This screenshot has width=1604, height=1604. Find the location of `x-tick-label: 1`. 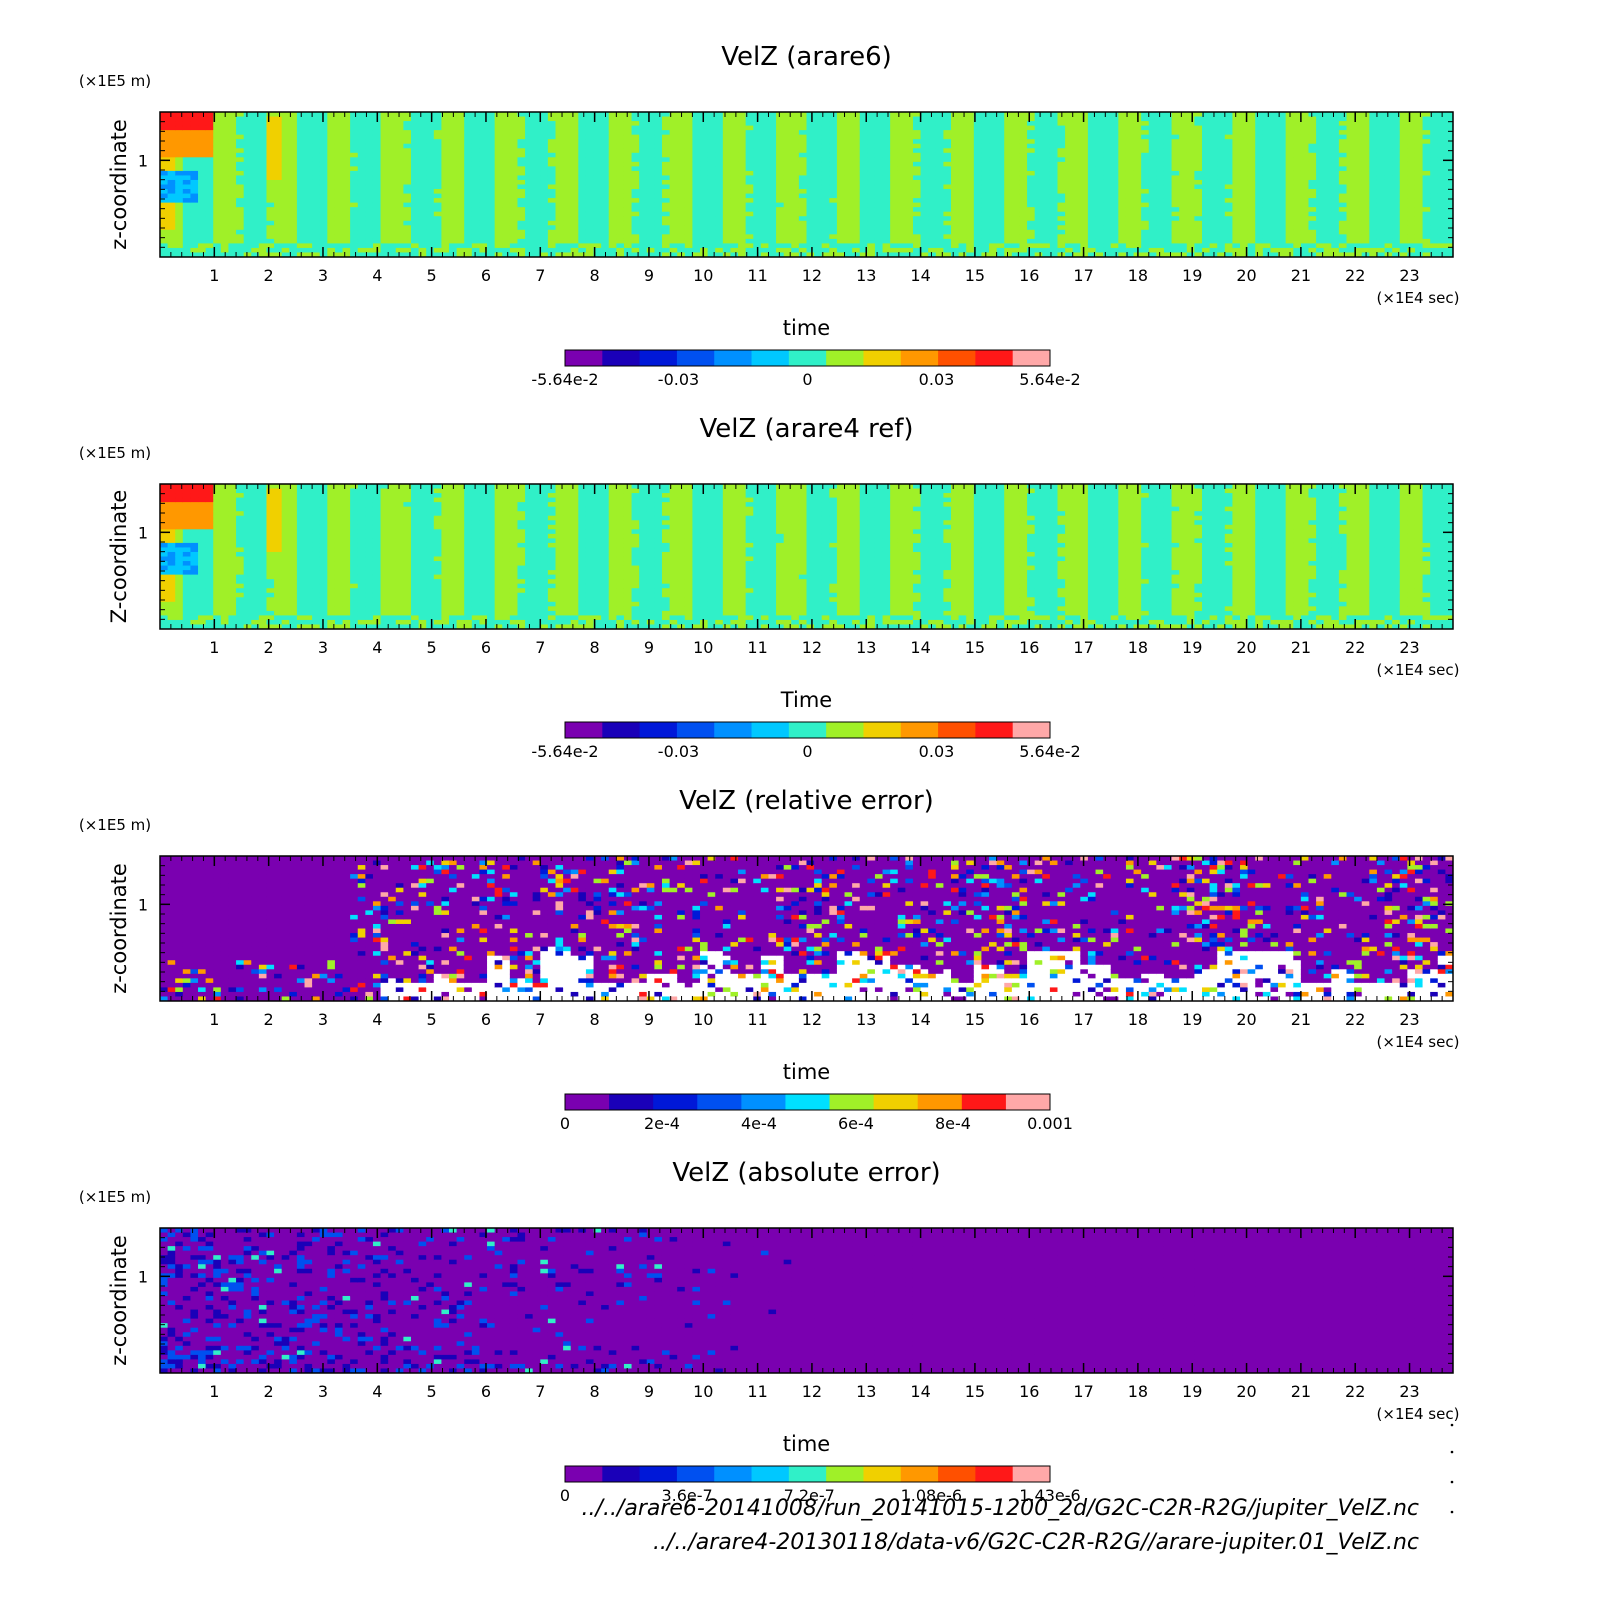

x-tick-label: 1 is located at coordinates (214, 1019).